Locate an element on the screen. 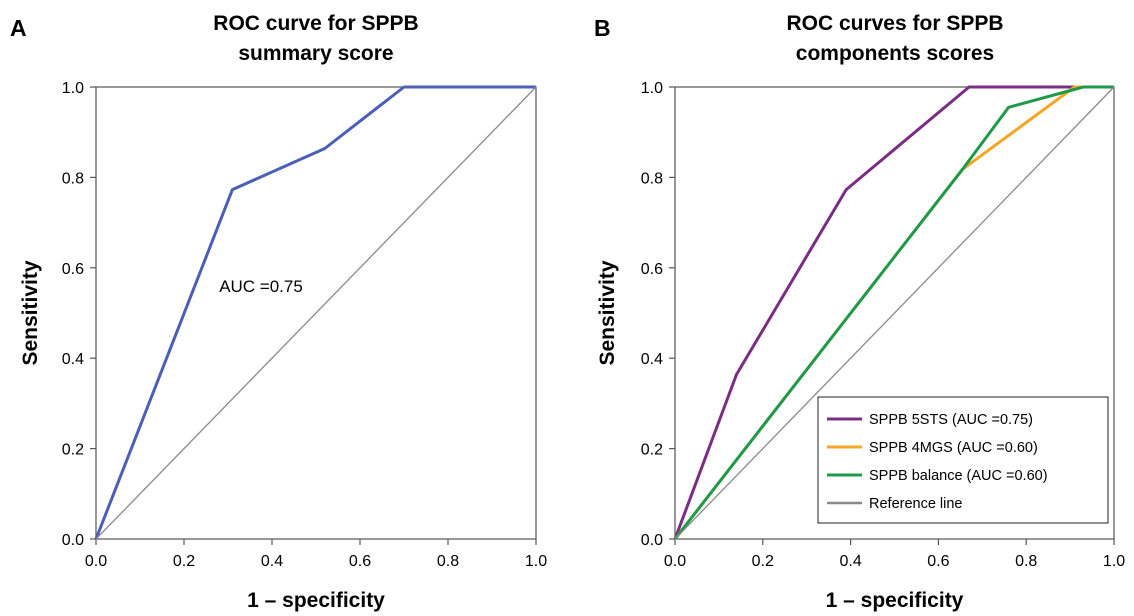 Image resolution: width=1134 pixels, height=616 pixels. panel-label: B is located at coordinates (602, 28).